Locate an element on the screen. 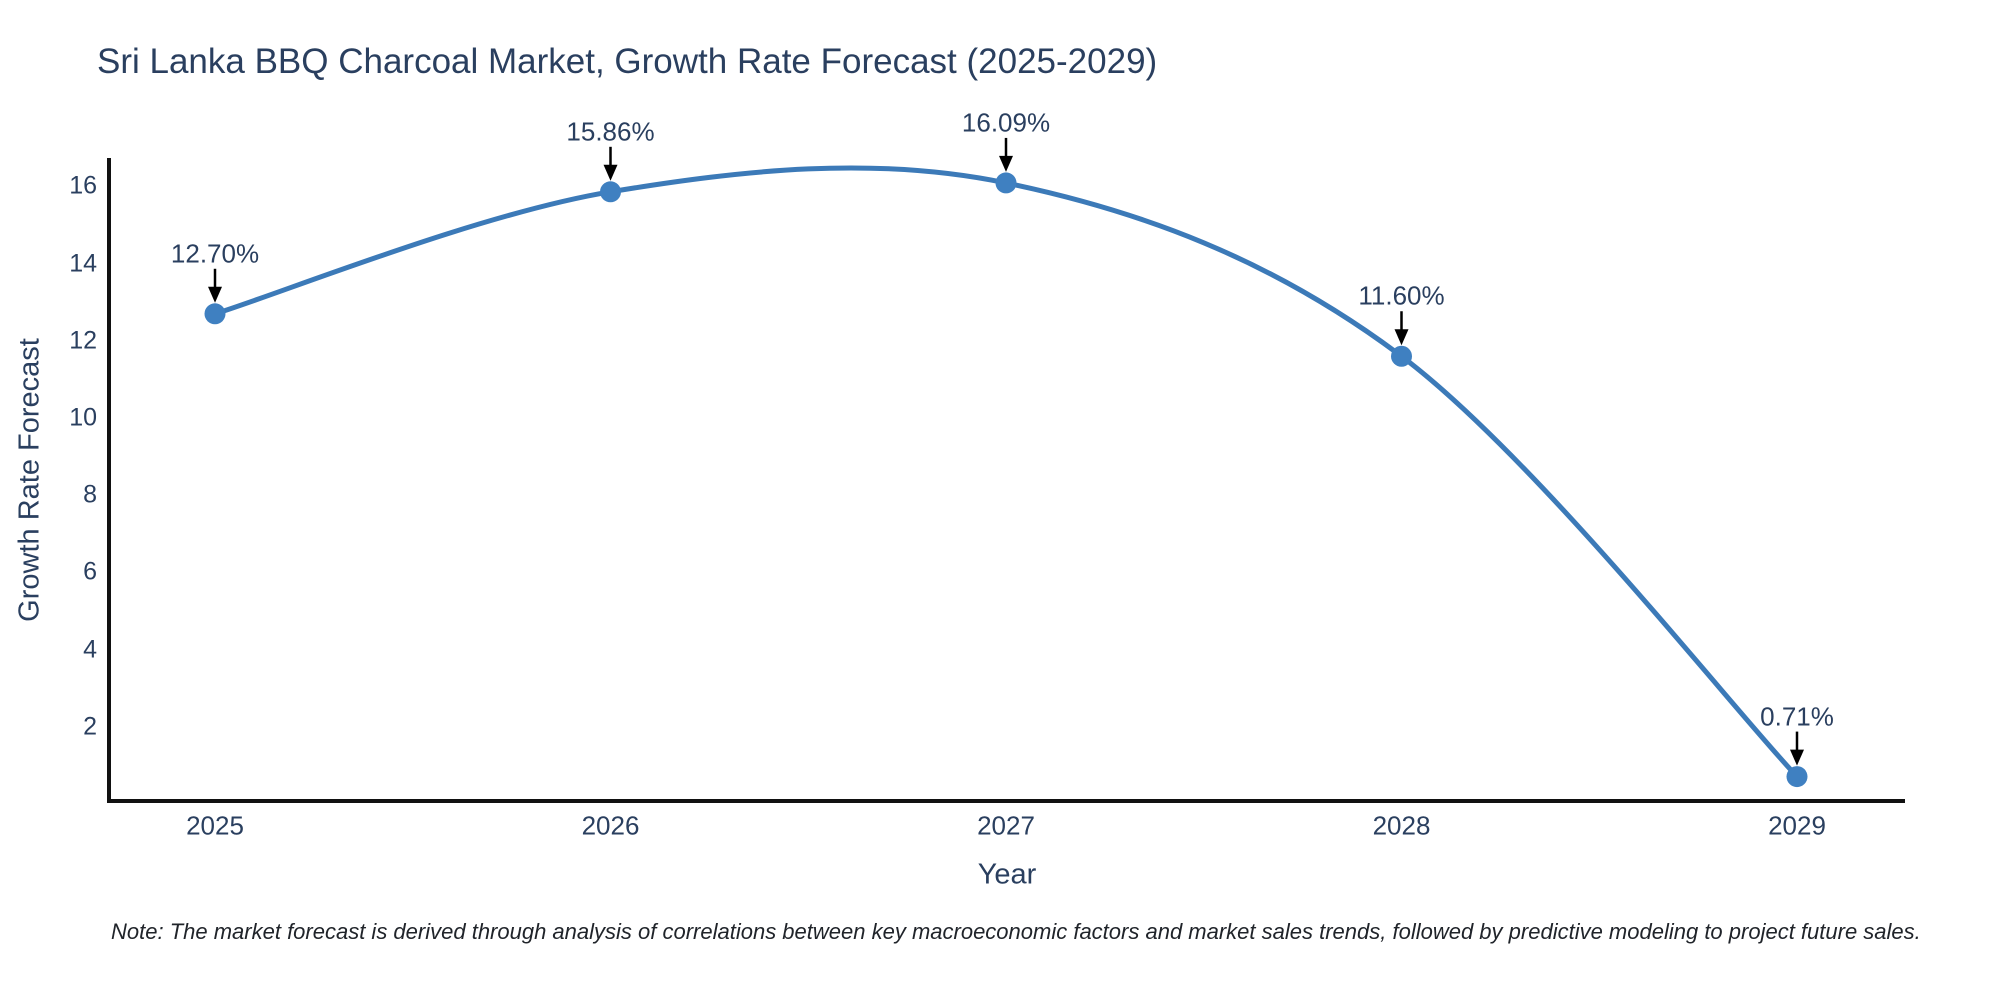  annotation-label-2028: 11.60% is located at coordinates (1401, 295).